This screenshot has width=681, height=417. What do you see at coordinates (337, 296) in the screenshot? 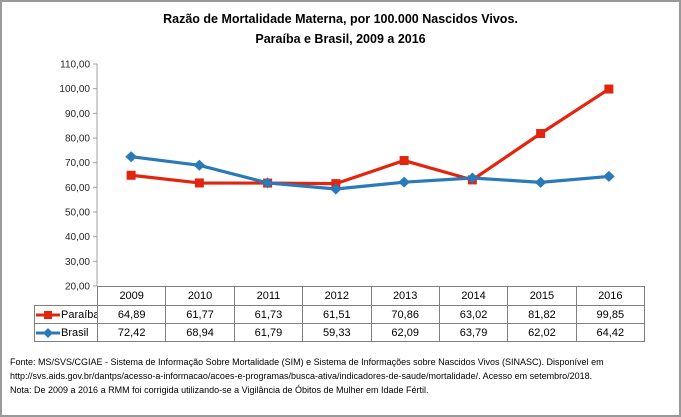
I see `year-header-cell: 2012` at bounding box center [337, 296].